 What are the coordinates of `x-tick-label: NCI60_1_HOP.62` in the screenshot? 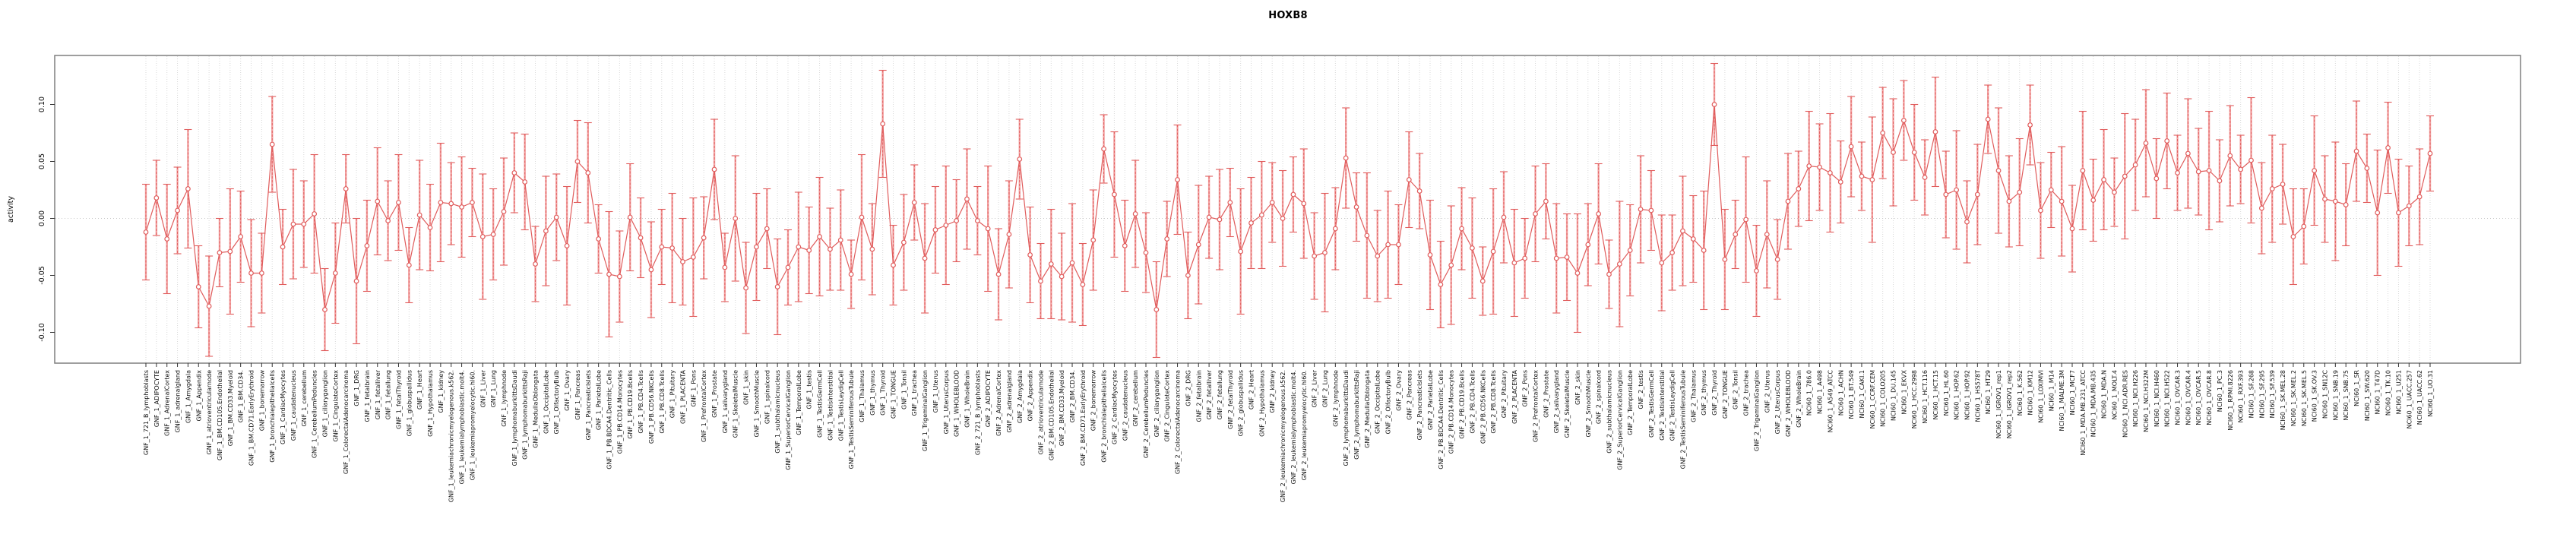 It's located at (1957, 395).